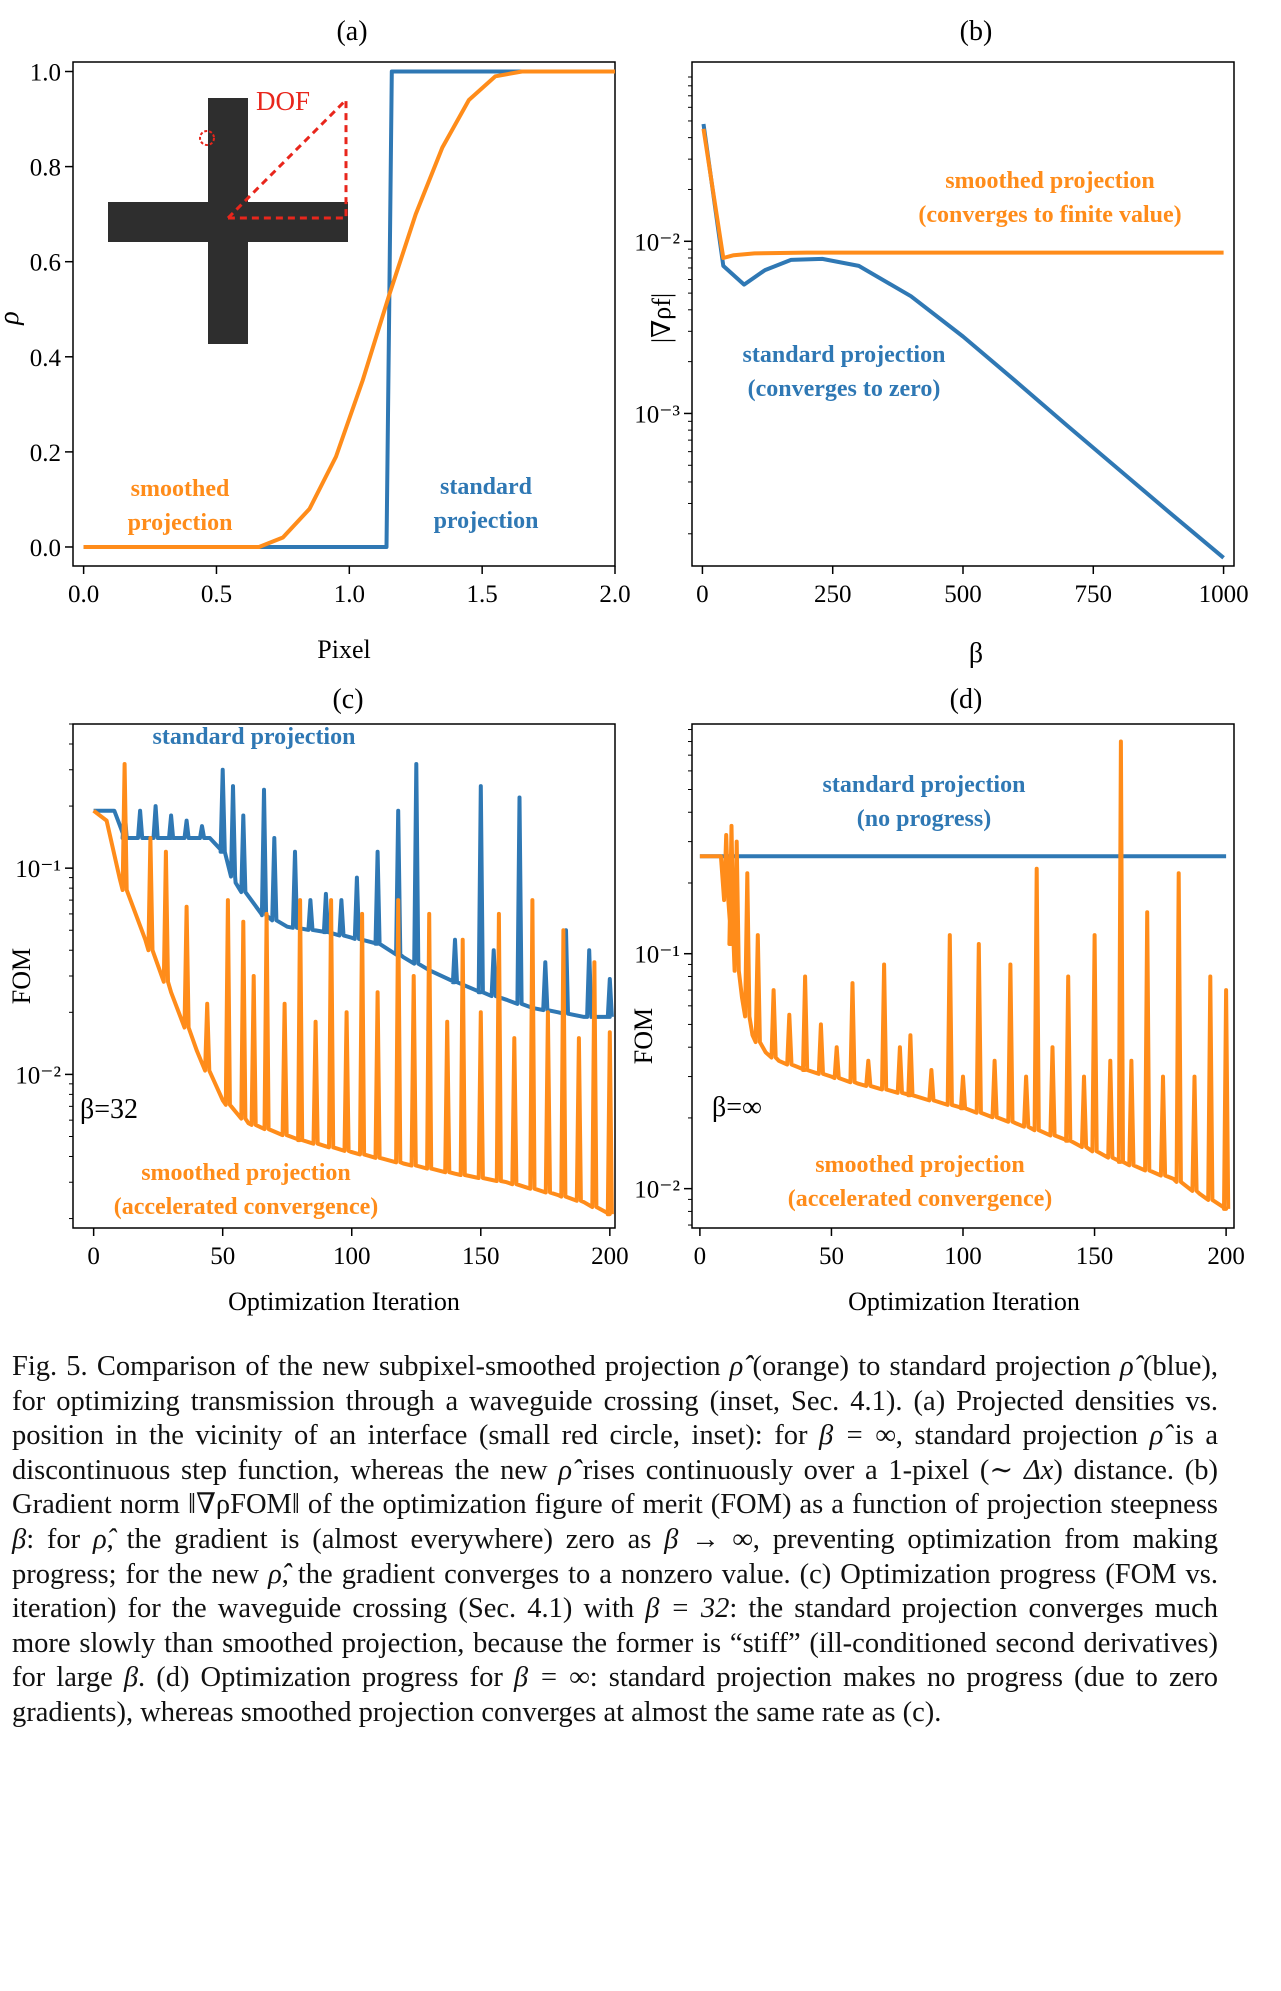 The image size is (1281, 1991). What do you see at coordinates (661, 318) in the screenshot?
I see `panel-b-ylabel: |∇ρf|` at bounding box center [661, 318].